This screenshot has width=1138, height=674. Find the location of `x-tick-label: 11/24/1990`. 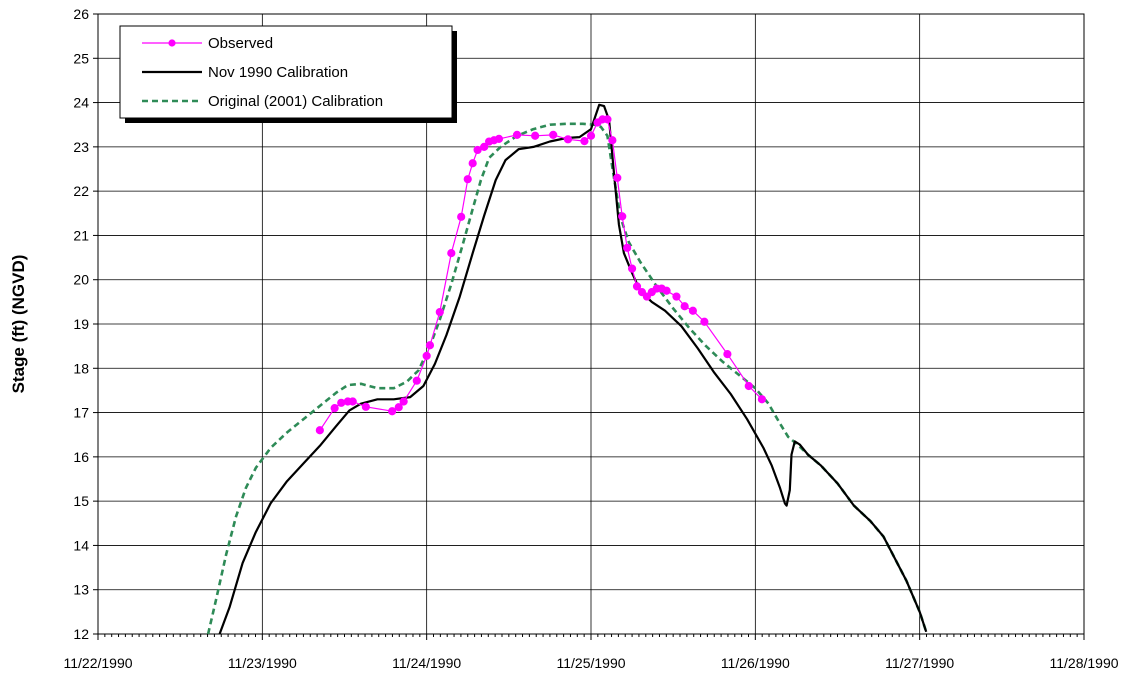

x-tick-label: 11/24/1990 is located at coordinates (426, 663).